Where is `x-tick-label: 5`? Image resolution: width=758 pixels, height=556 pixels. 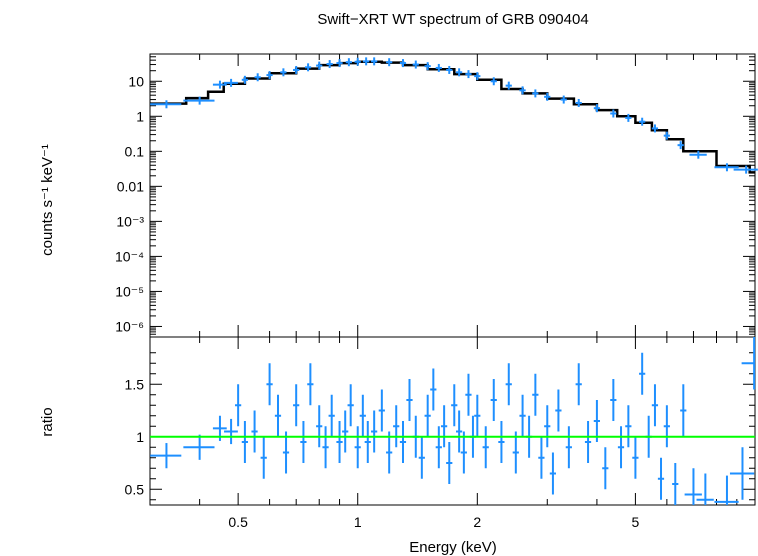
x-tick-label: 5 is located at coordinates (636, 522).